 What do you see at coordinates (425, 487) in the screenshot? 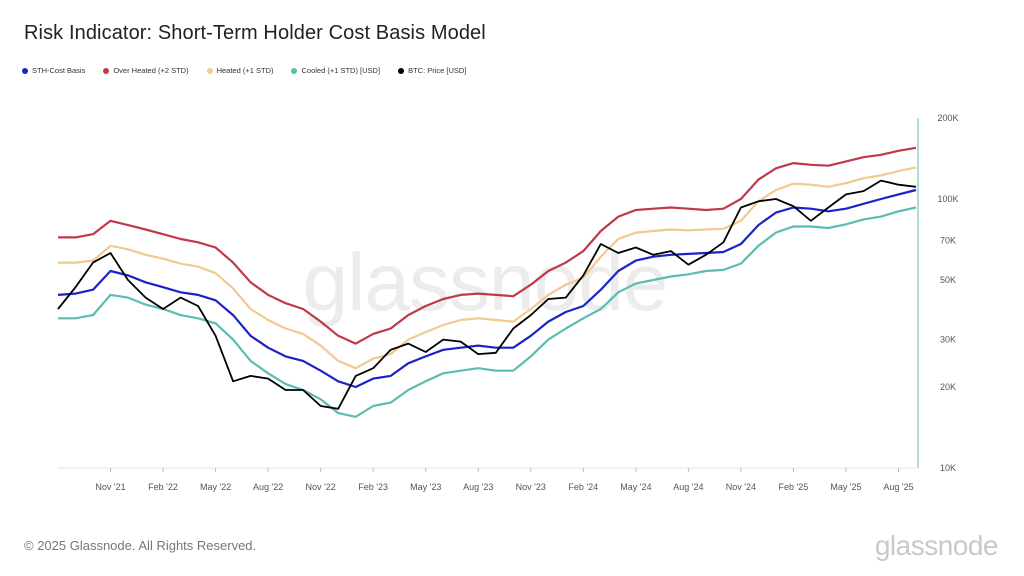
I see `x-tick-label: May '23` at bounding box center [425, 487].